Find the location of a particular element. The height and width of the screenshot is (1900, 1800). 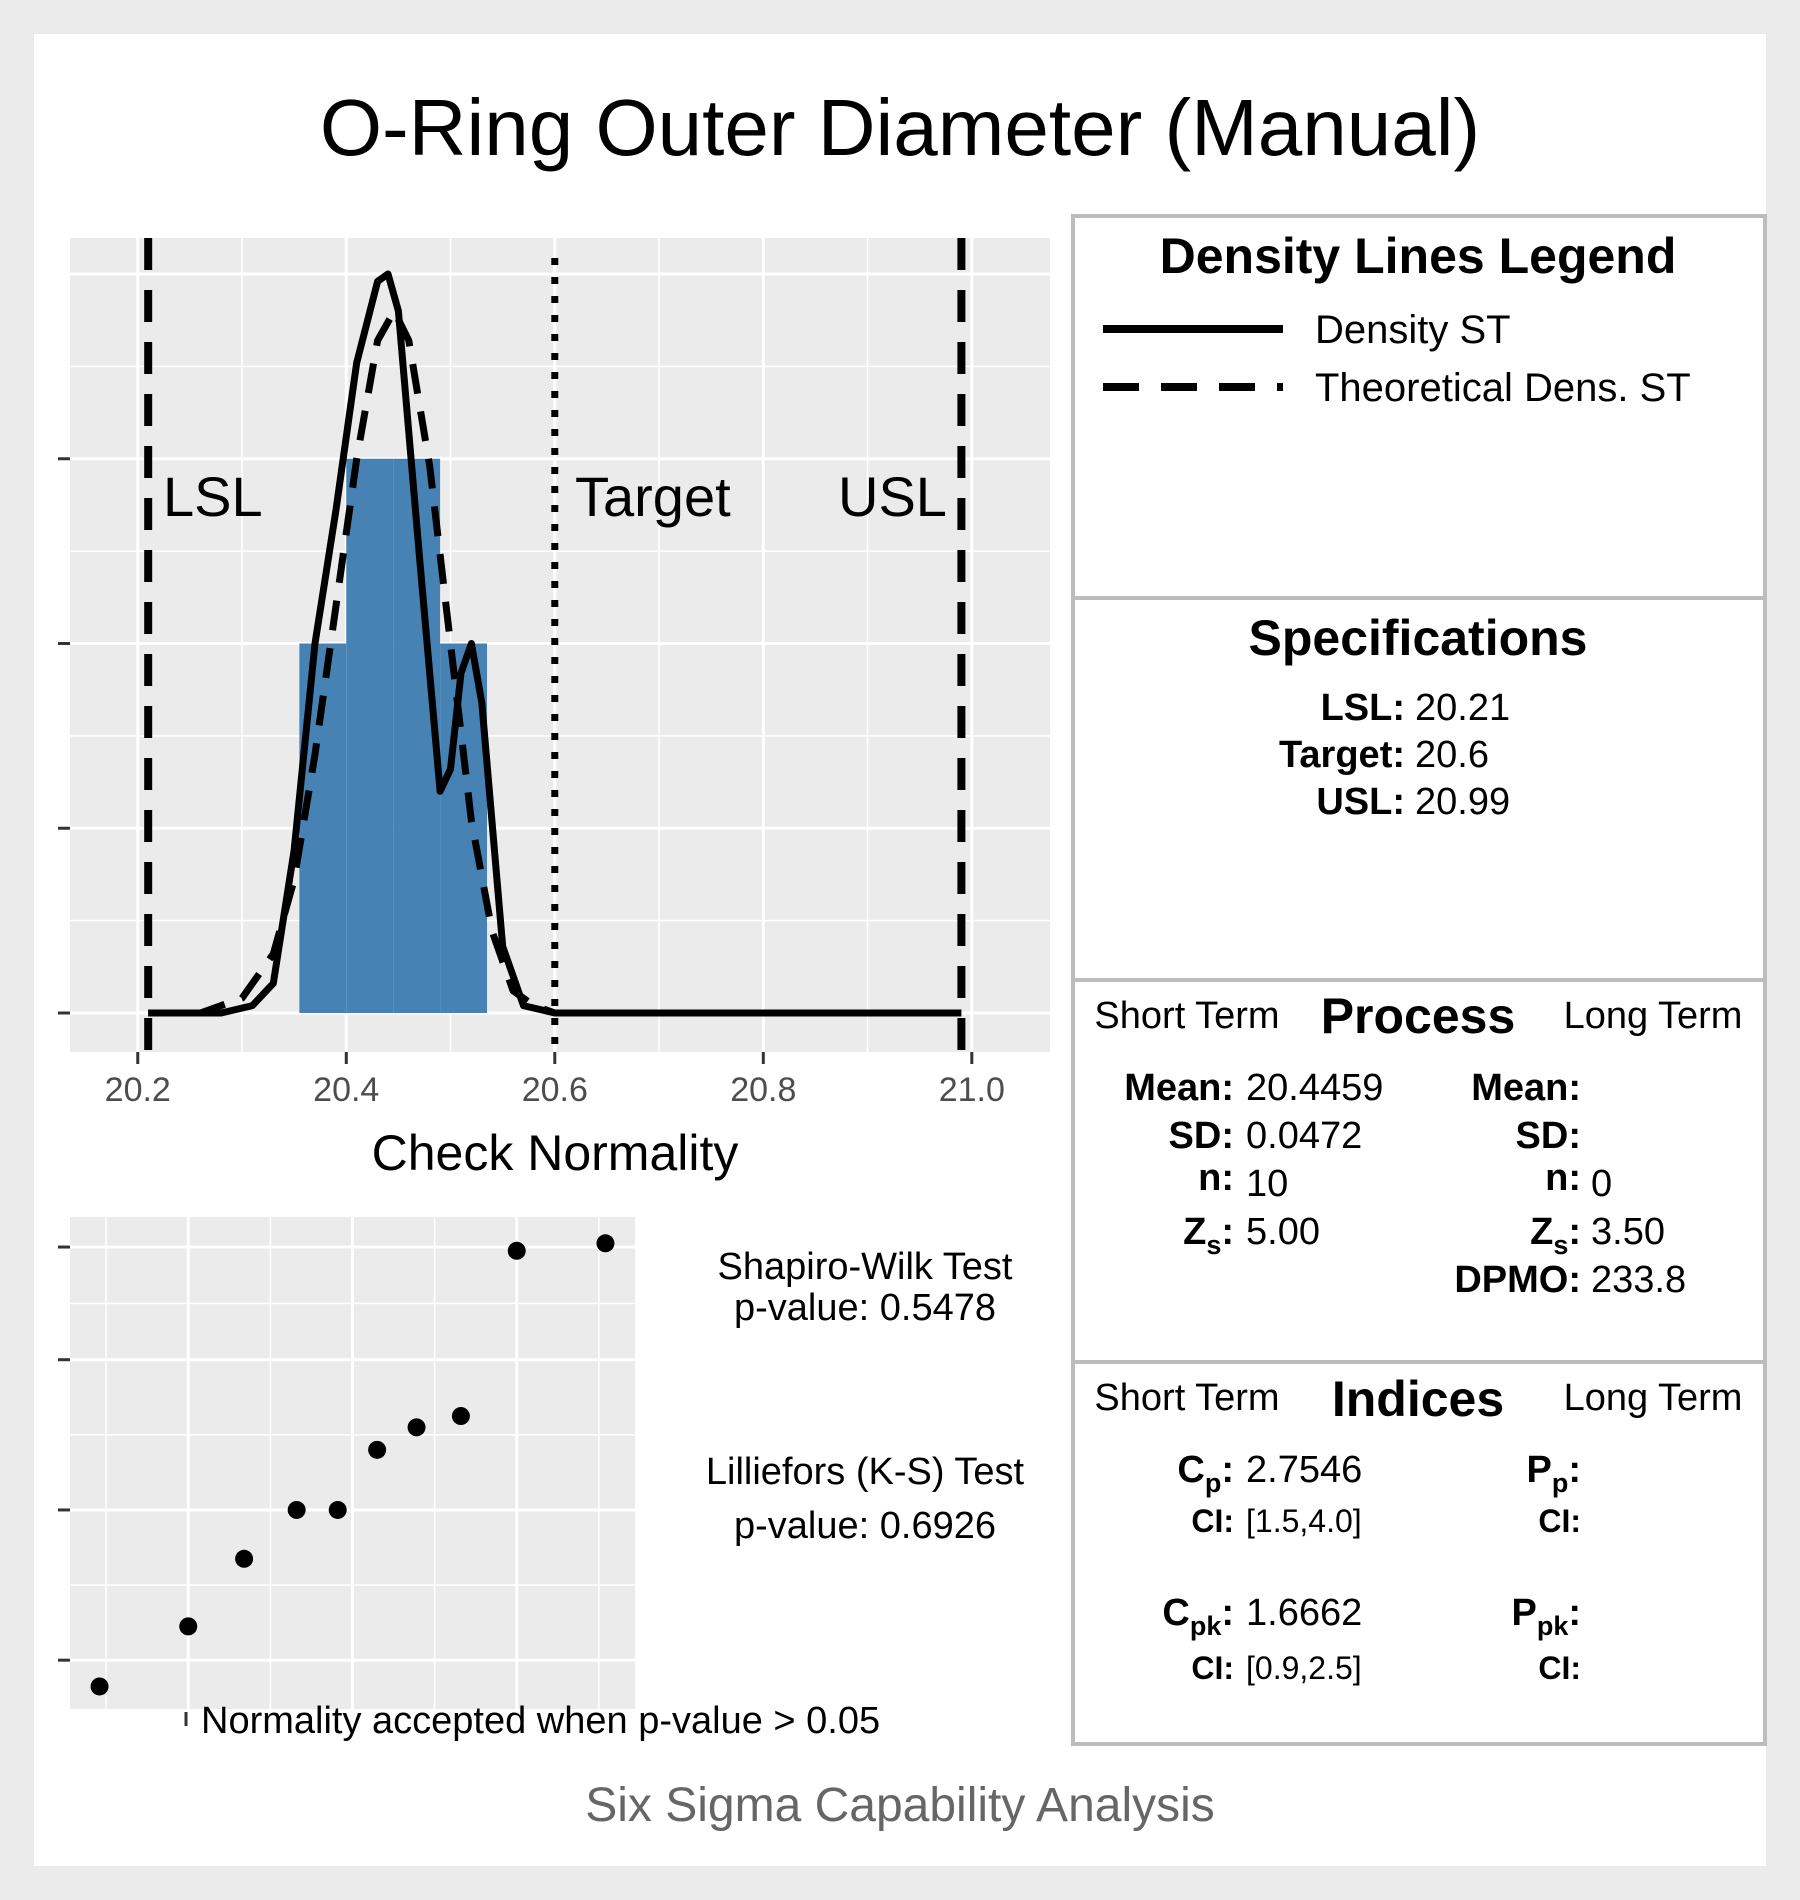

report-footer: Six Sigma Capability Analysis is located at coordinates (900, 1805).